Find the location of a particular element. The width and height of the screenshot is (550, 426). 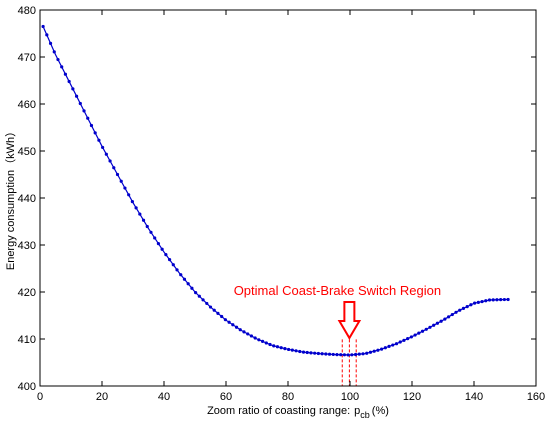

y-tick-label: 440 is located at coordinates (27, 199).